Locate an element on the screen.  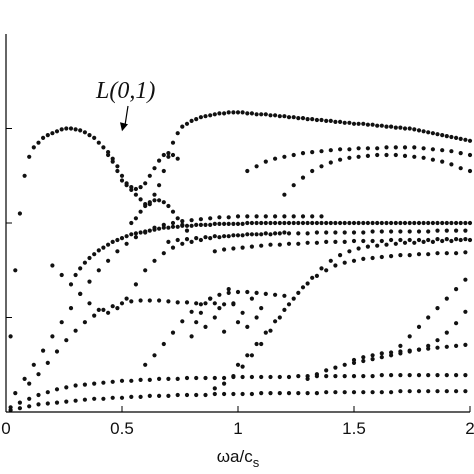
annotation-arrow is located at coordinates (126, 115).